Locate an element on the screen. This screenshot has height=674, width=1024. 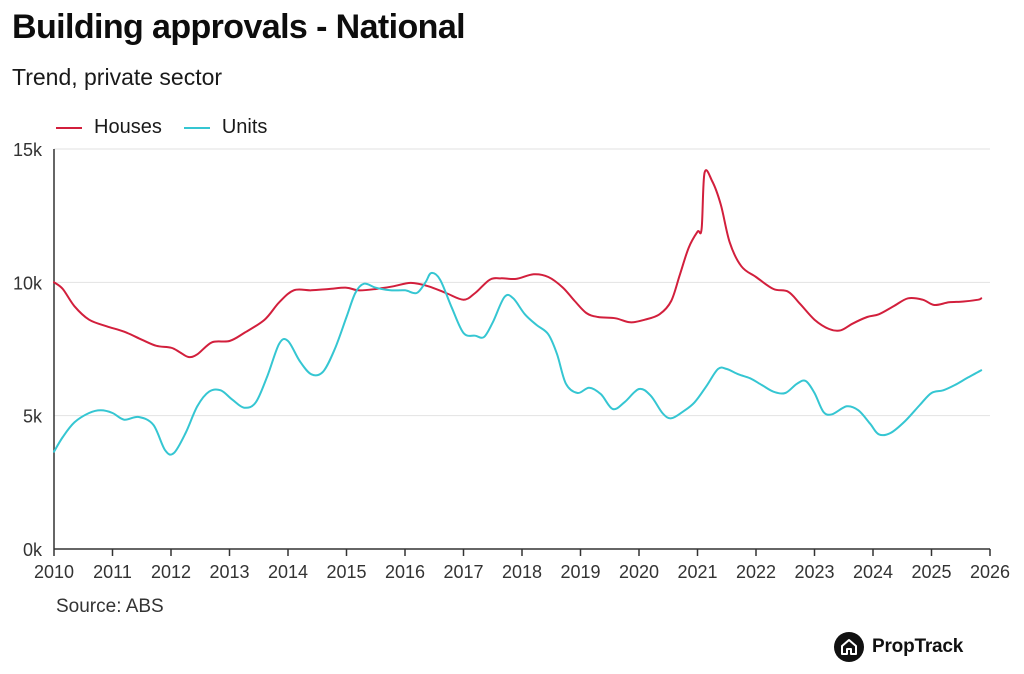
x-tick-label: 2013 is located at coordinates (229, 572).